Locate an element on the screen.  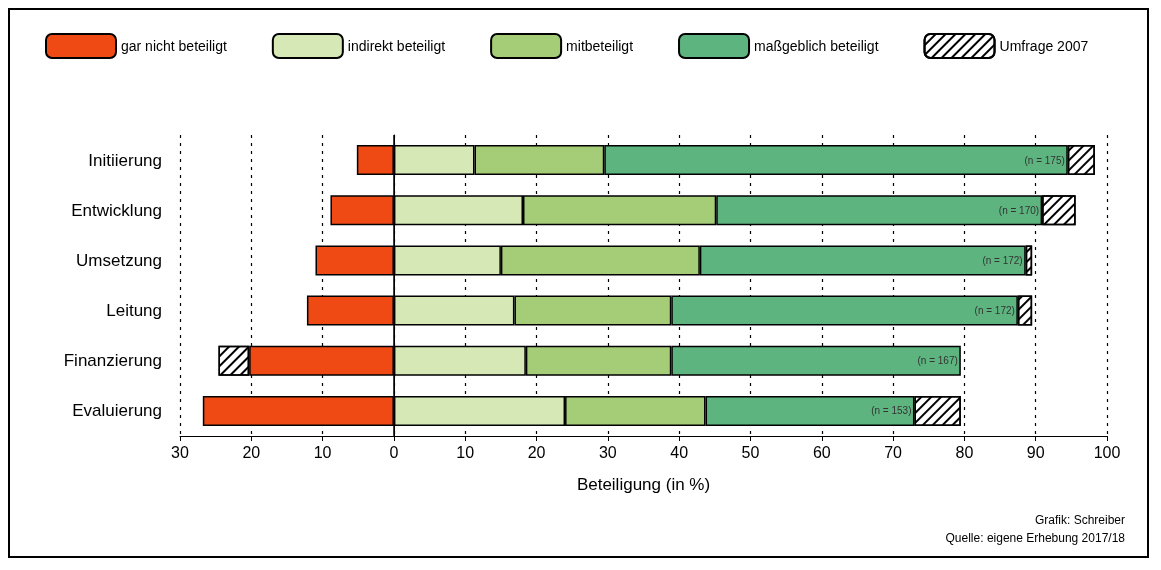
x-tick-label: 90 is located at coordinates (1035, 452).